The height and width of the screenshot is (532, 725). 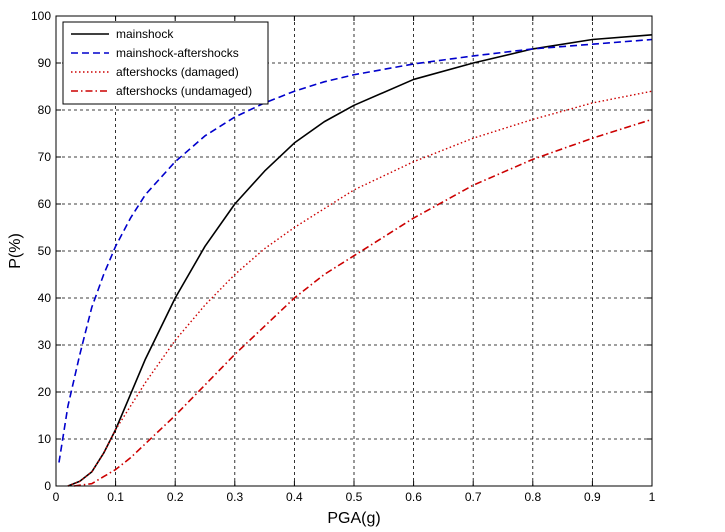 What do you see at coordinates (45, 251) in the screenshot?
I see `y-tick-label: 50` at bounding box center [45, 251].